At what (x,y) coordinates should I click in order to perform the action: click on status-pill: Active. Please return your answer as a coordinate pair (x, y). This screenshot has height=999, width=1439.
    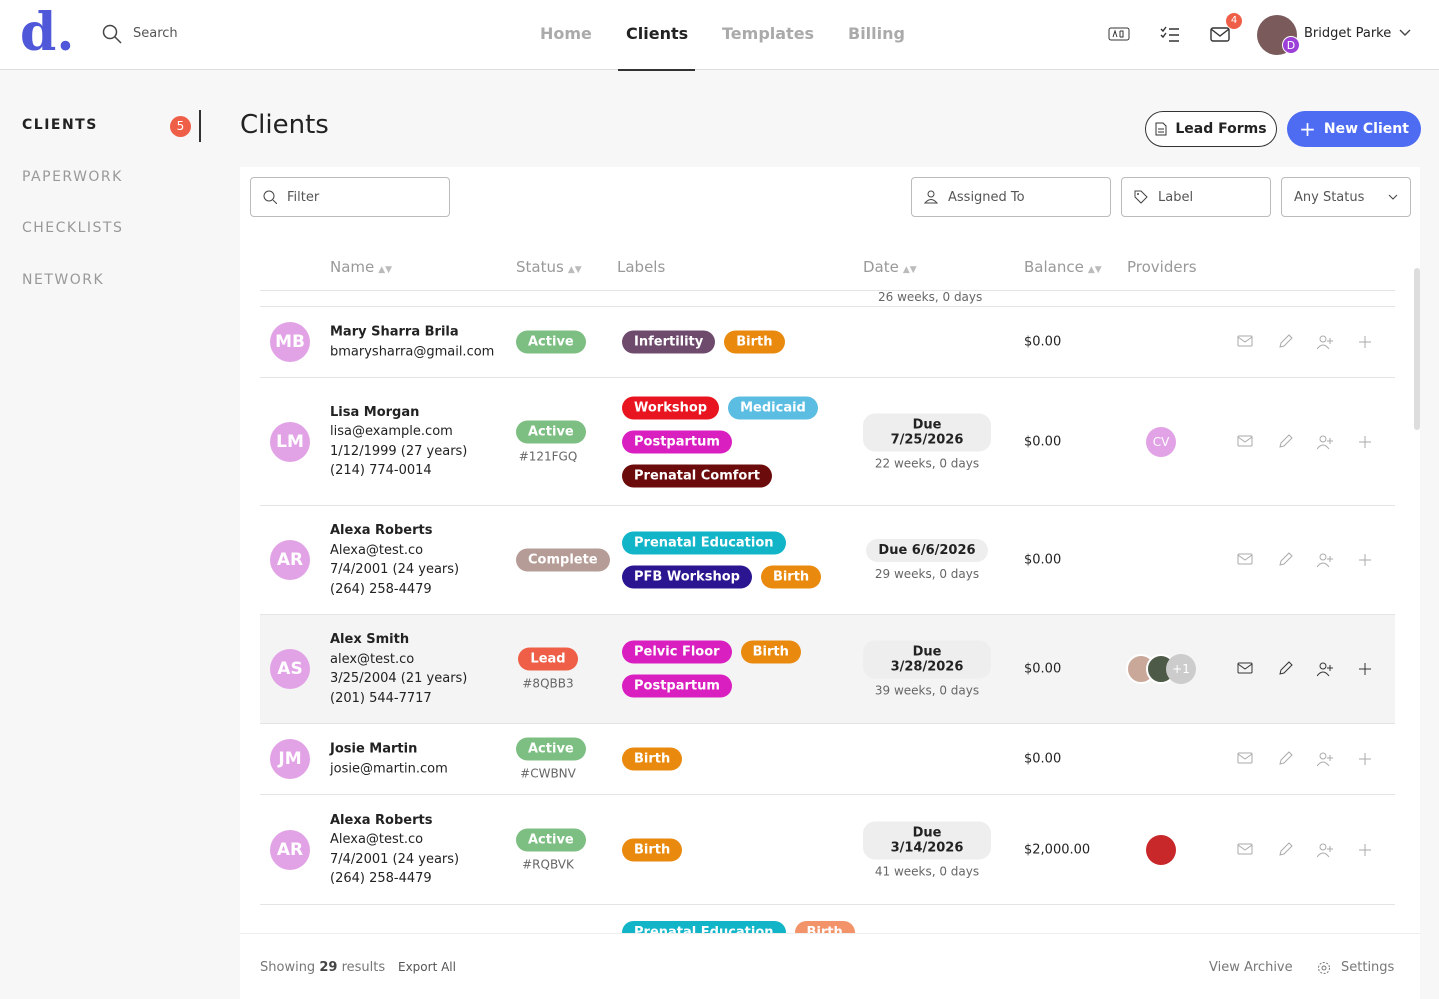
    Looking at the image, I should click on (551, 431).